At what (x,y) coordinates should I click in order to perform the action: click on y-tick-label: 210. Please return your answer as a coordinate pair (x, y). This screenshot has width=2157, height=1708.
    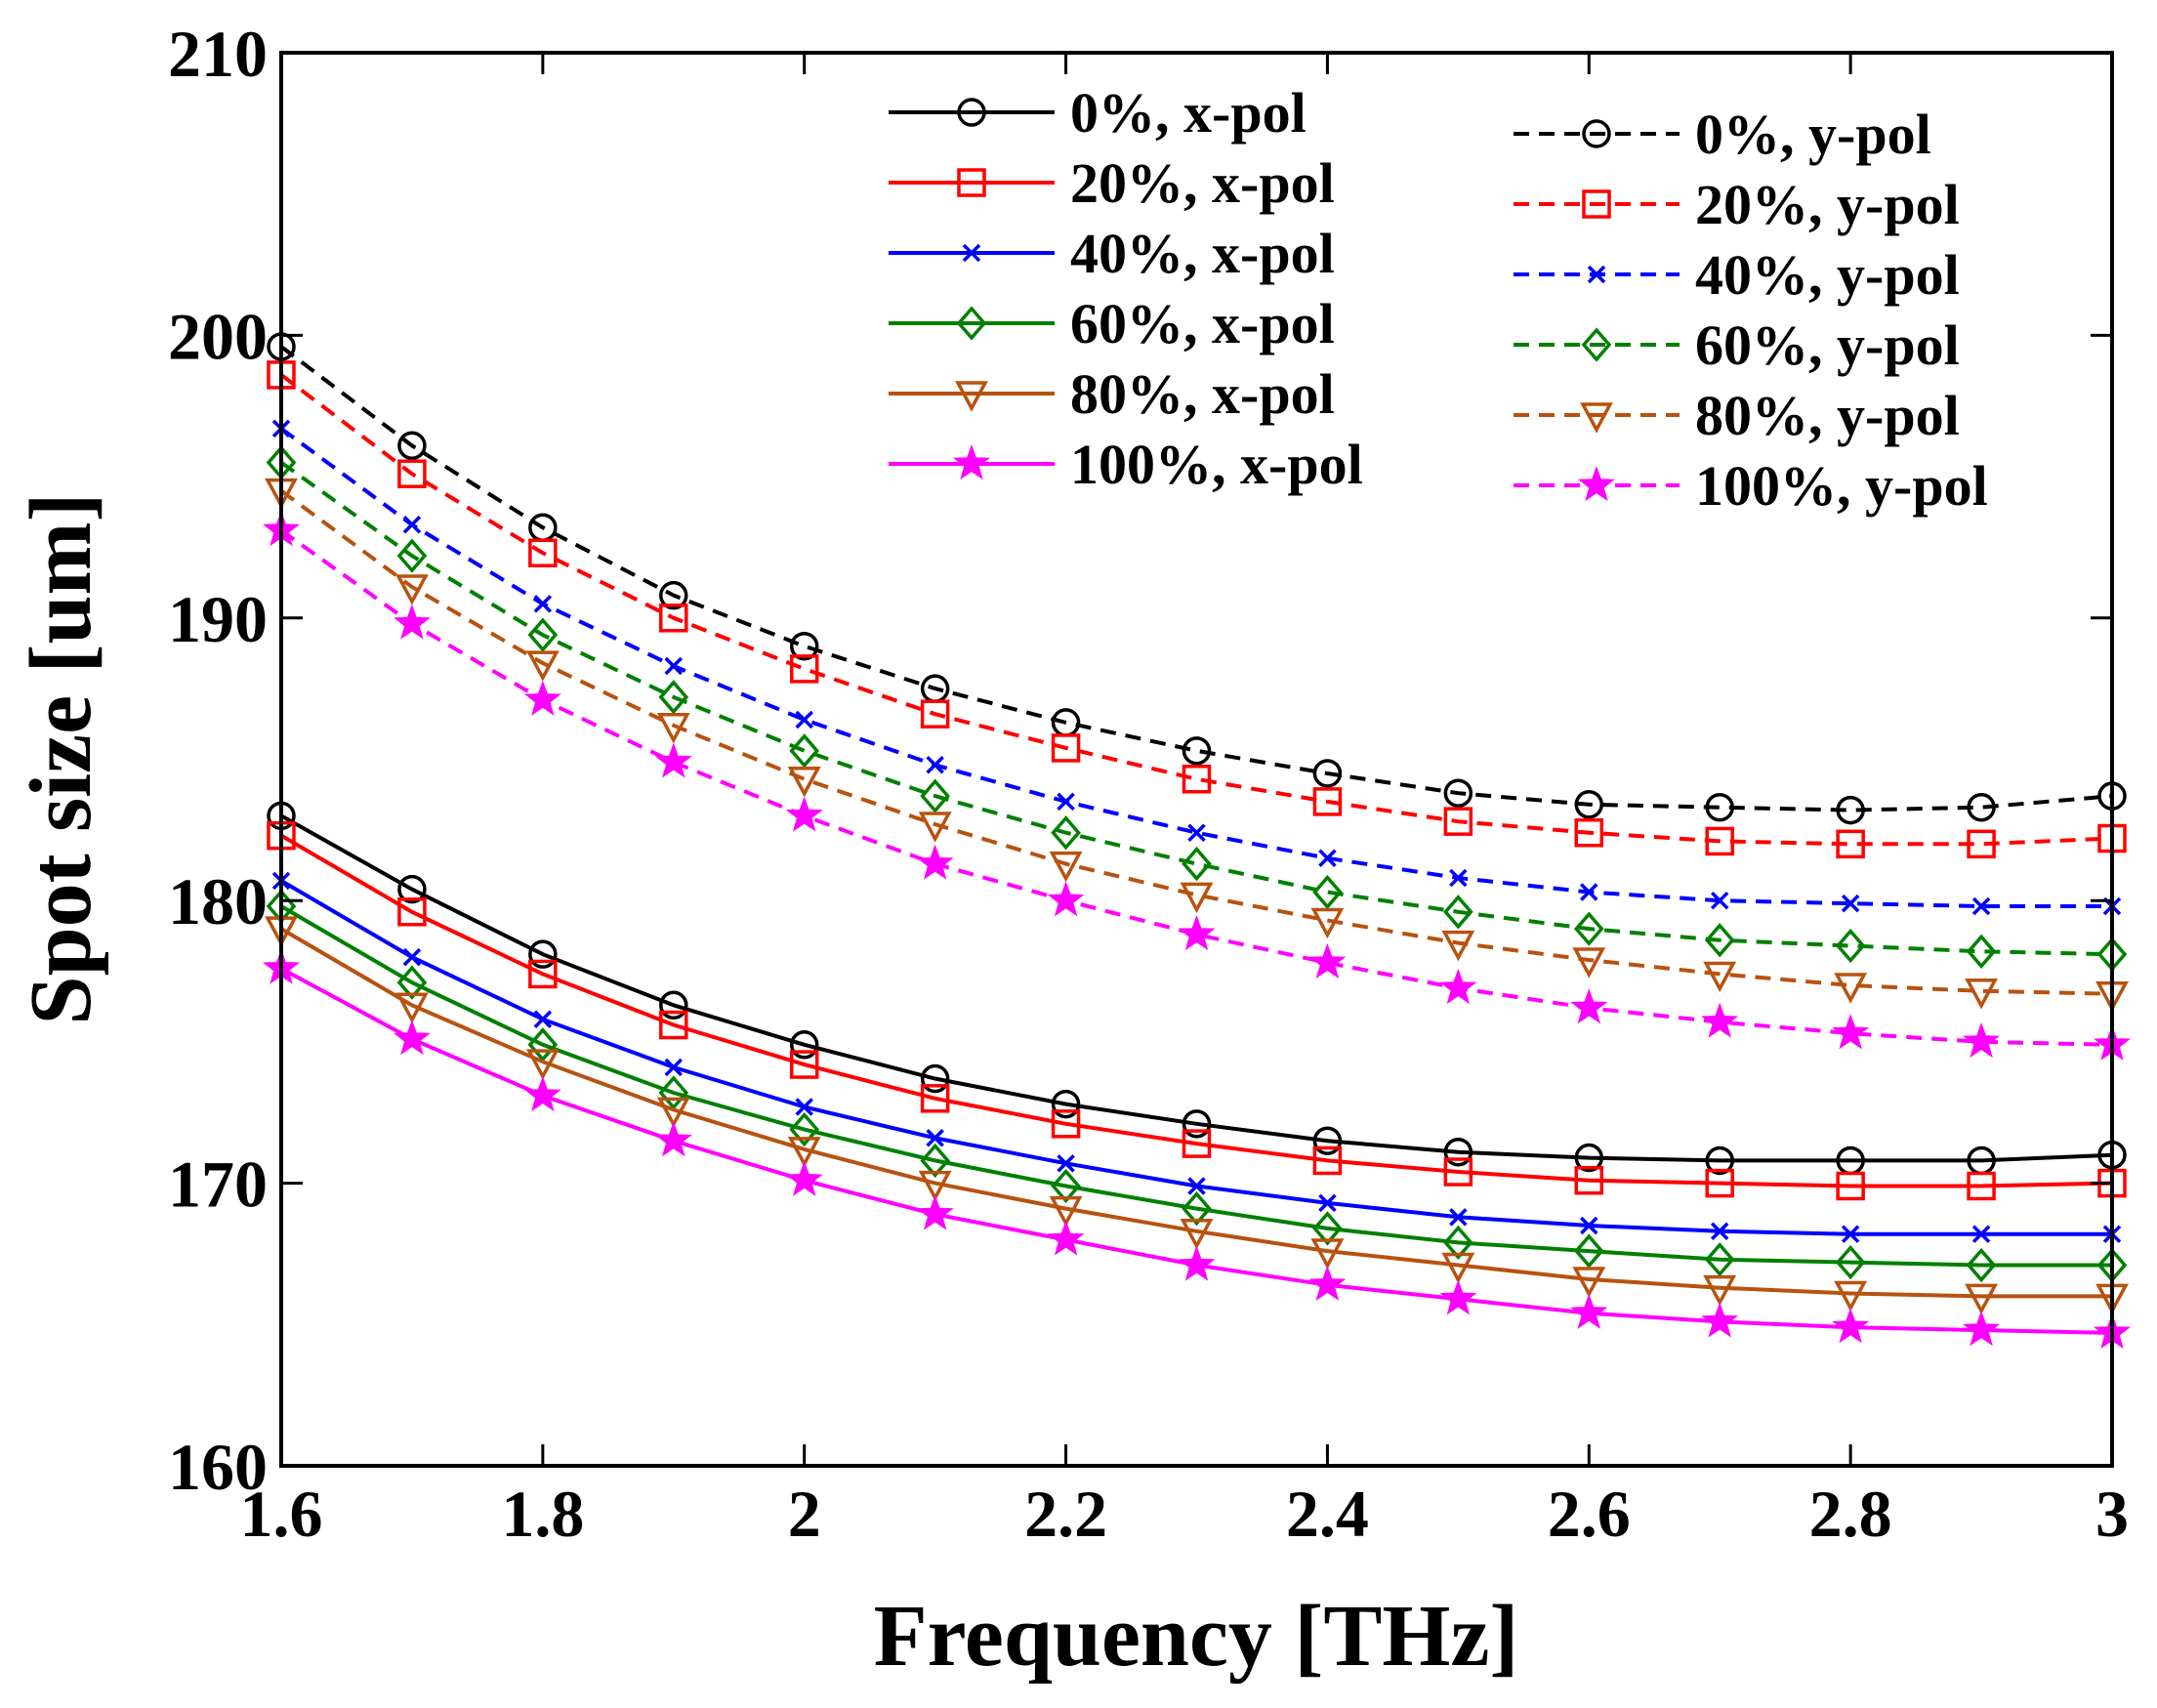
    Looking at the image, I should click on (218, 54).